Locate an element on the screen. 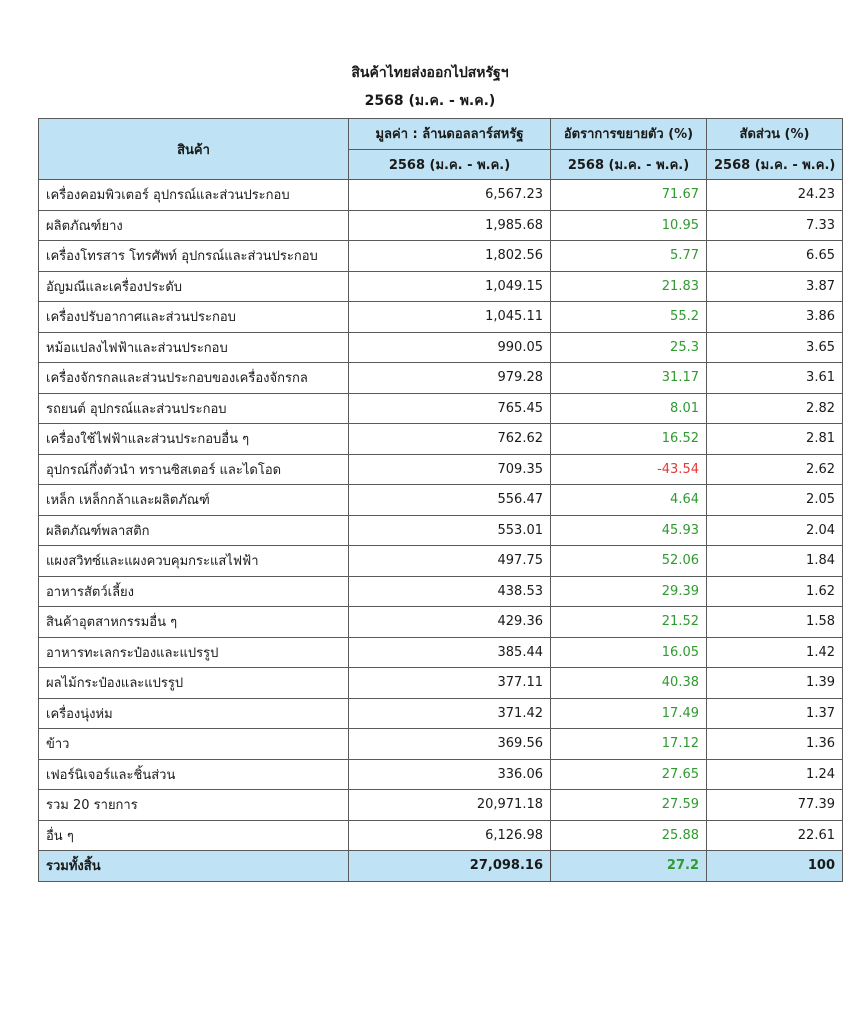 The width and height of the screenshot is (860, 1024). export-value: 556.47 is located at coordinates (449, 500).